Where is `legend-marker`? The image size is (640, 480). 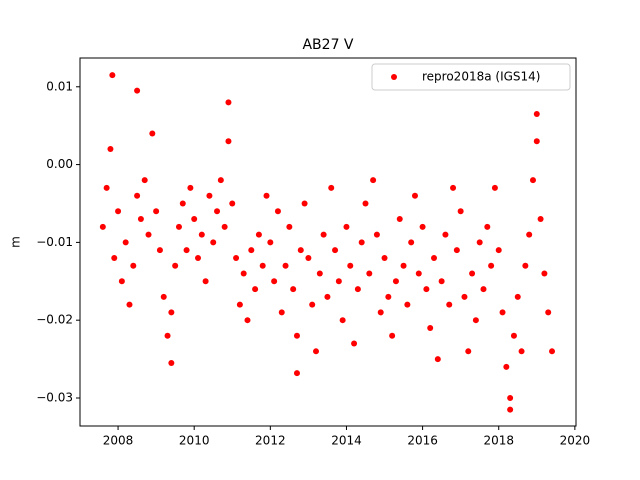
legend-marker is located at coordinates (394, 77).